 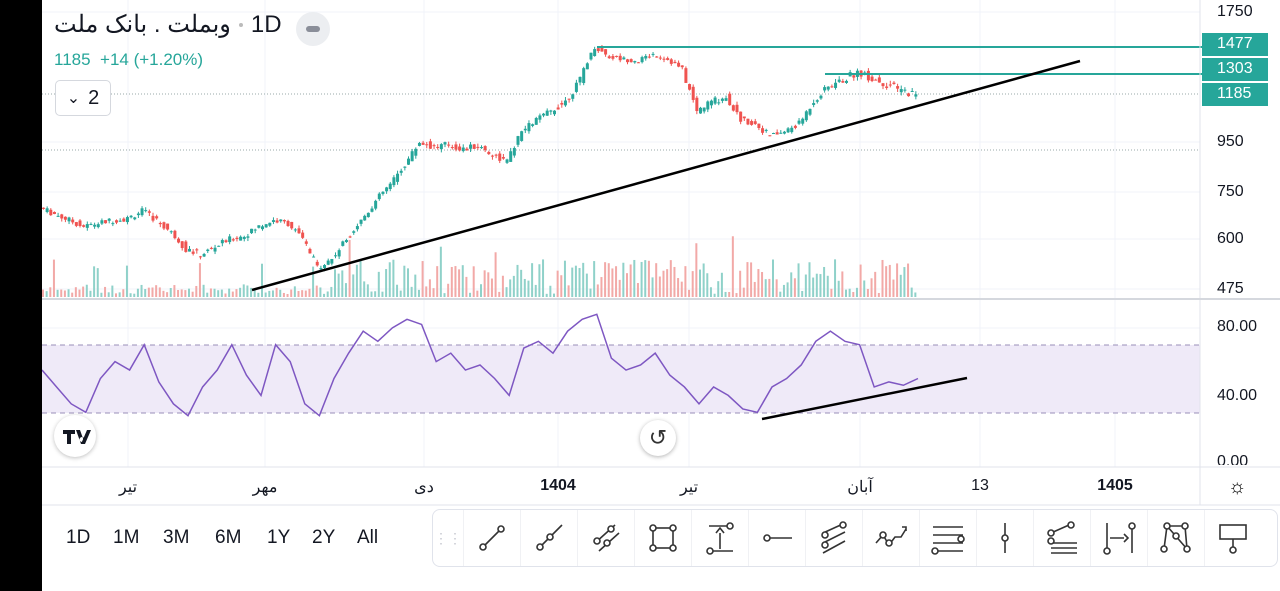 What do you see at coordinates (1232, 538) in the screenshot?
I see `tool-callout` at bounding box center [1232, 538].